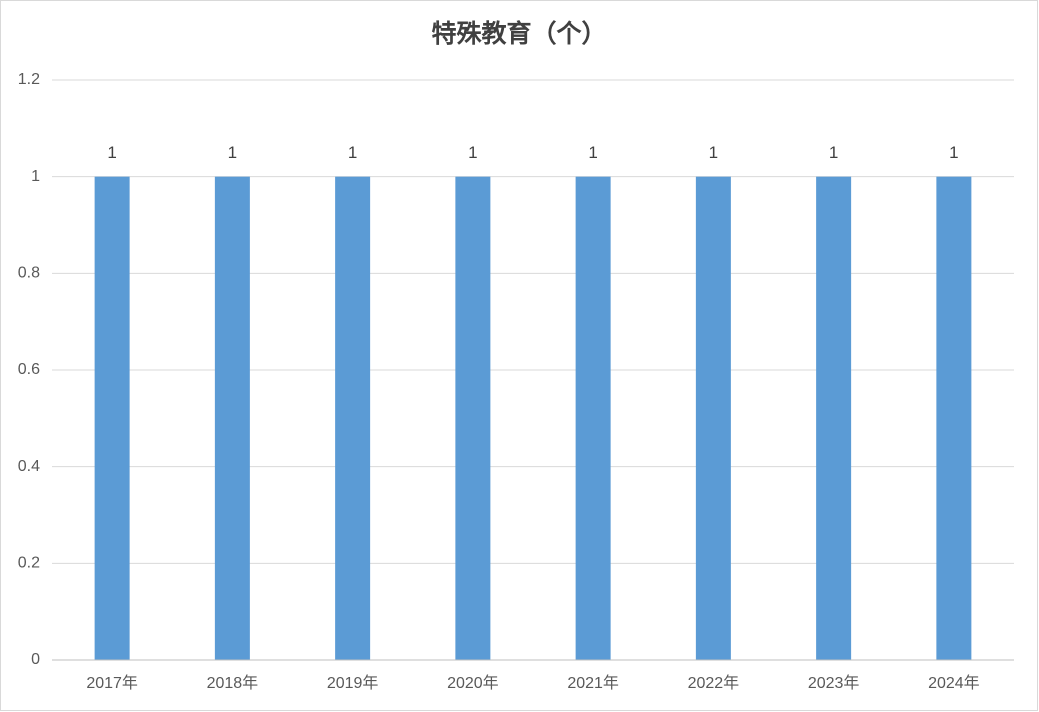 Image resolution: width=1039 pixels, height=712 pixels. Describe the element at coordinates (473, 683) in the screenshot. I see `x-tick-label: 2020年` at that location.